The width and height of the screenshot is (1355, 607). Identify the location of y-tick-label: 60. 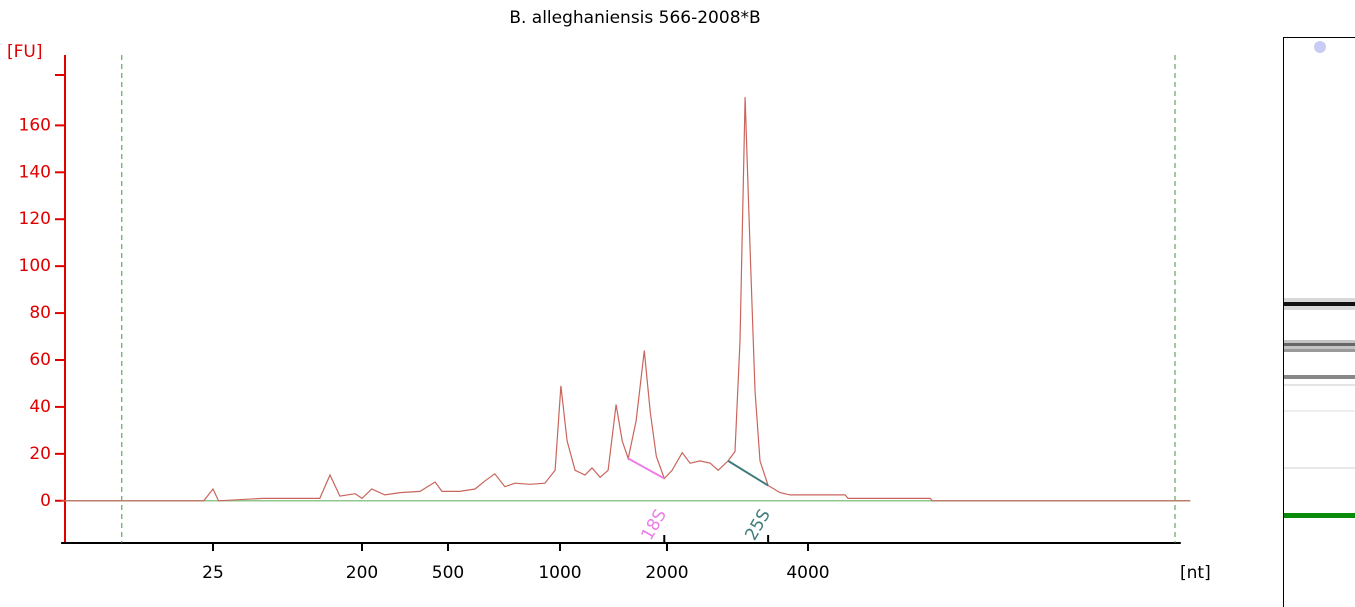
(40, 360).